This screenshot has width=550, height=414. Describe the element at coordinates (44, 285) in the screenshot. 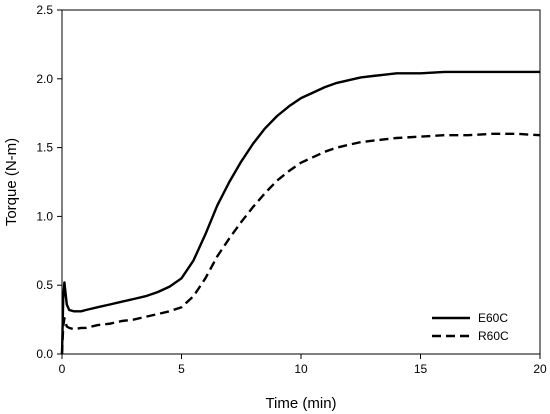

I see `y-tick-label: 0.5` at that location.